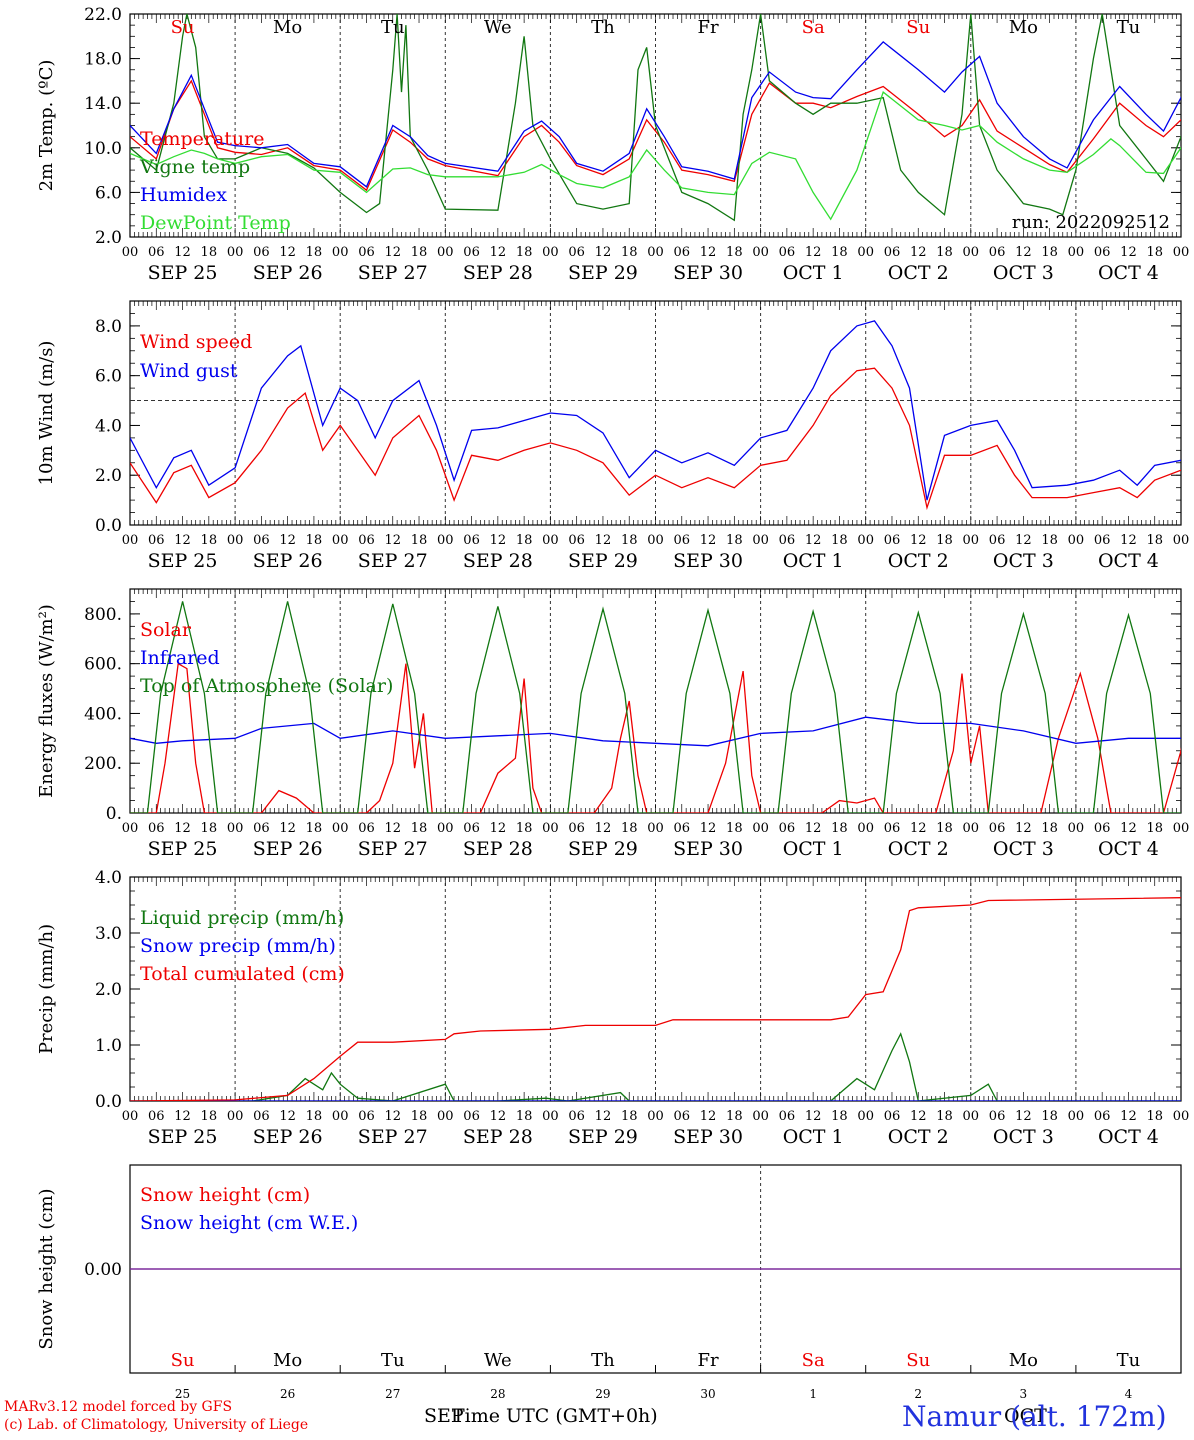  I want to click on y-axis-label: 2m Temp. (ºC), so click(46, 126).